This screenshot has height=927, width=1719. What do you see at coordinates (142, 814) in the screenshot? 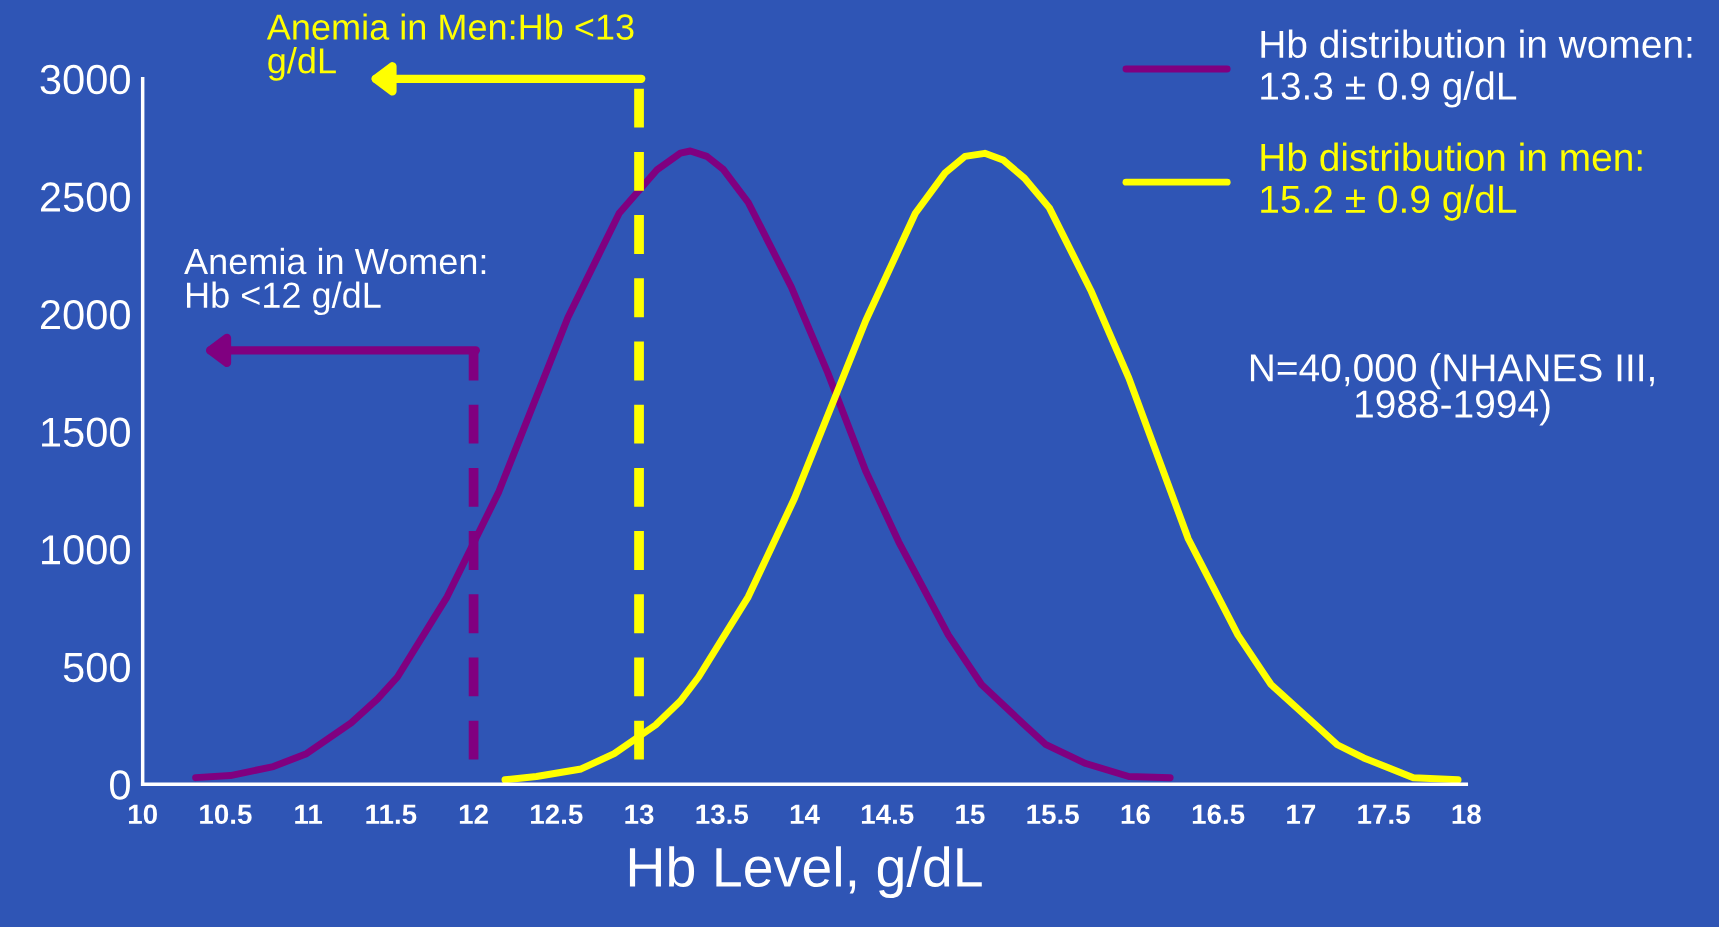
I see `x-tick-label: 10` at bounding box center [142, 814].